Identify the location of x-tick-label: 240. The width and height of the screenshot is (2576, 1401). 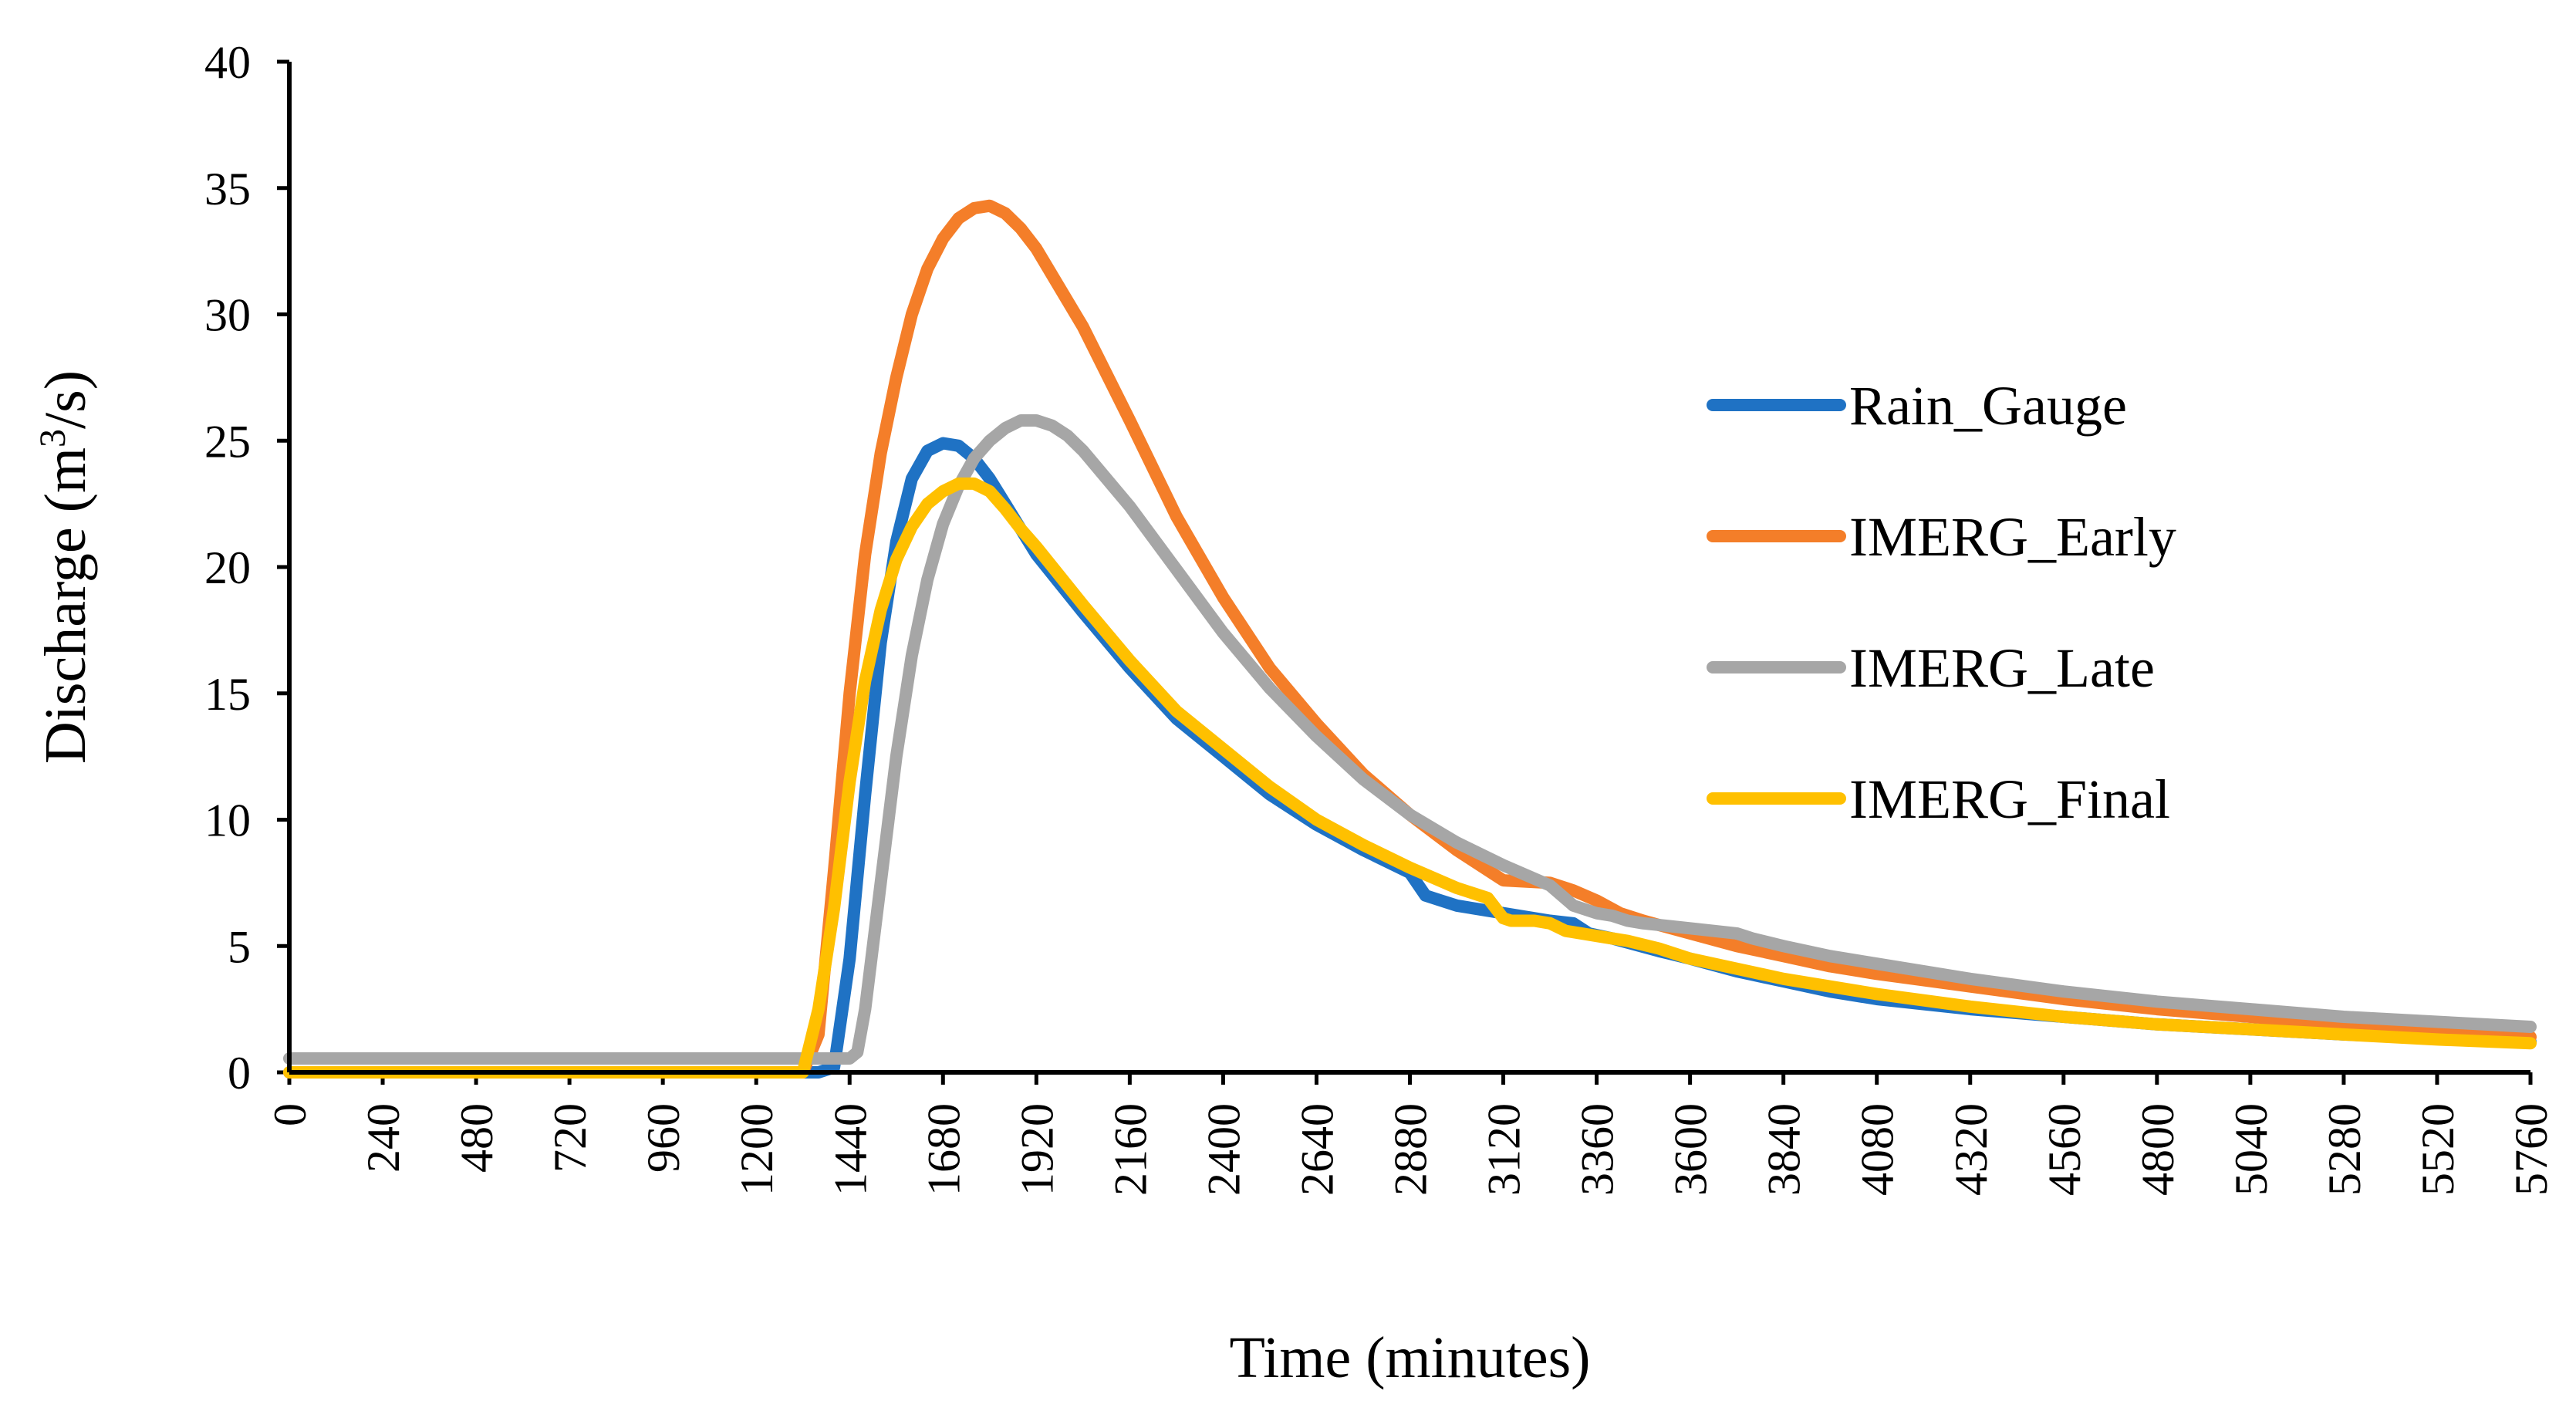
(384, 1138).